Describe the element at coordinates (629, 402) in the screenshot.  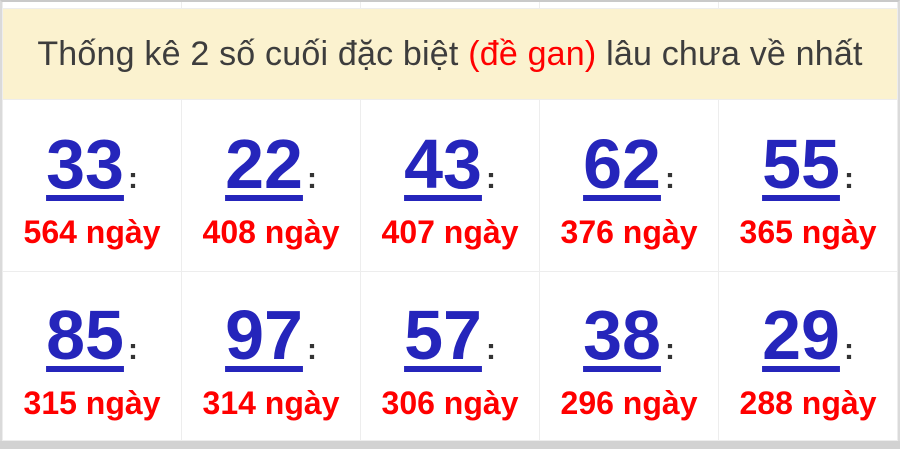
I see `days-count-label: 296 ngày` at that location.